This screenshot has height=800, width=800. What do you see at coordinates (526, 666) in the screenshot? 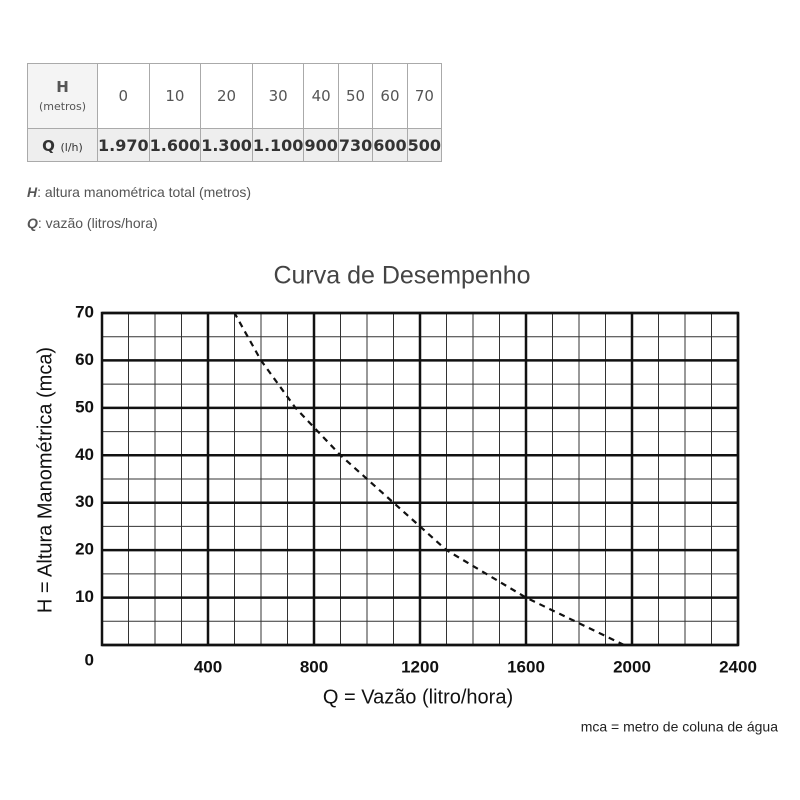
I see `x-tick-label: 1600` at bounding box center [526, 666].